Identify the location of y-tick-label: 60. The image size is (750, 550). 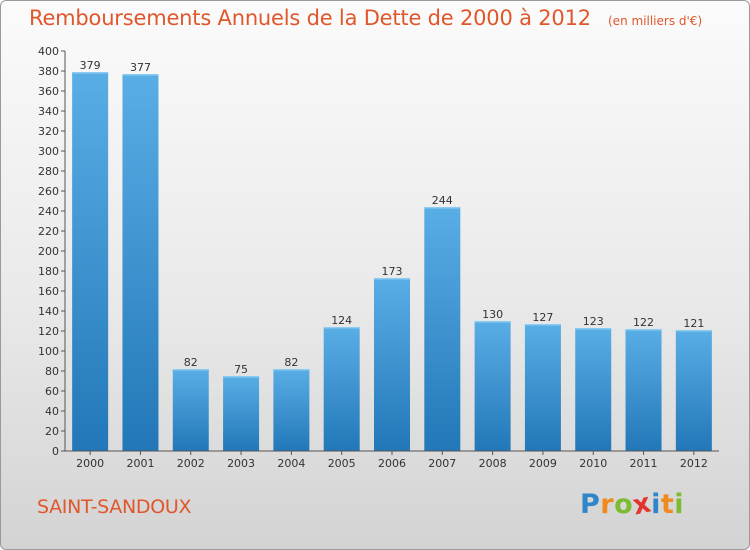
(52, 391).